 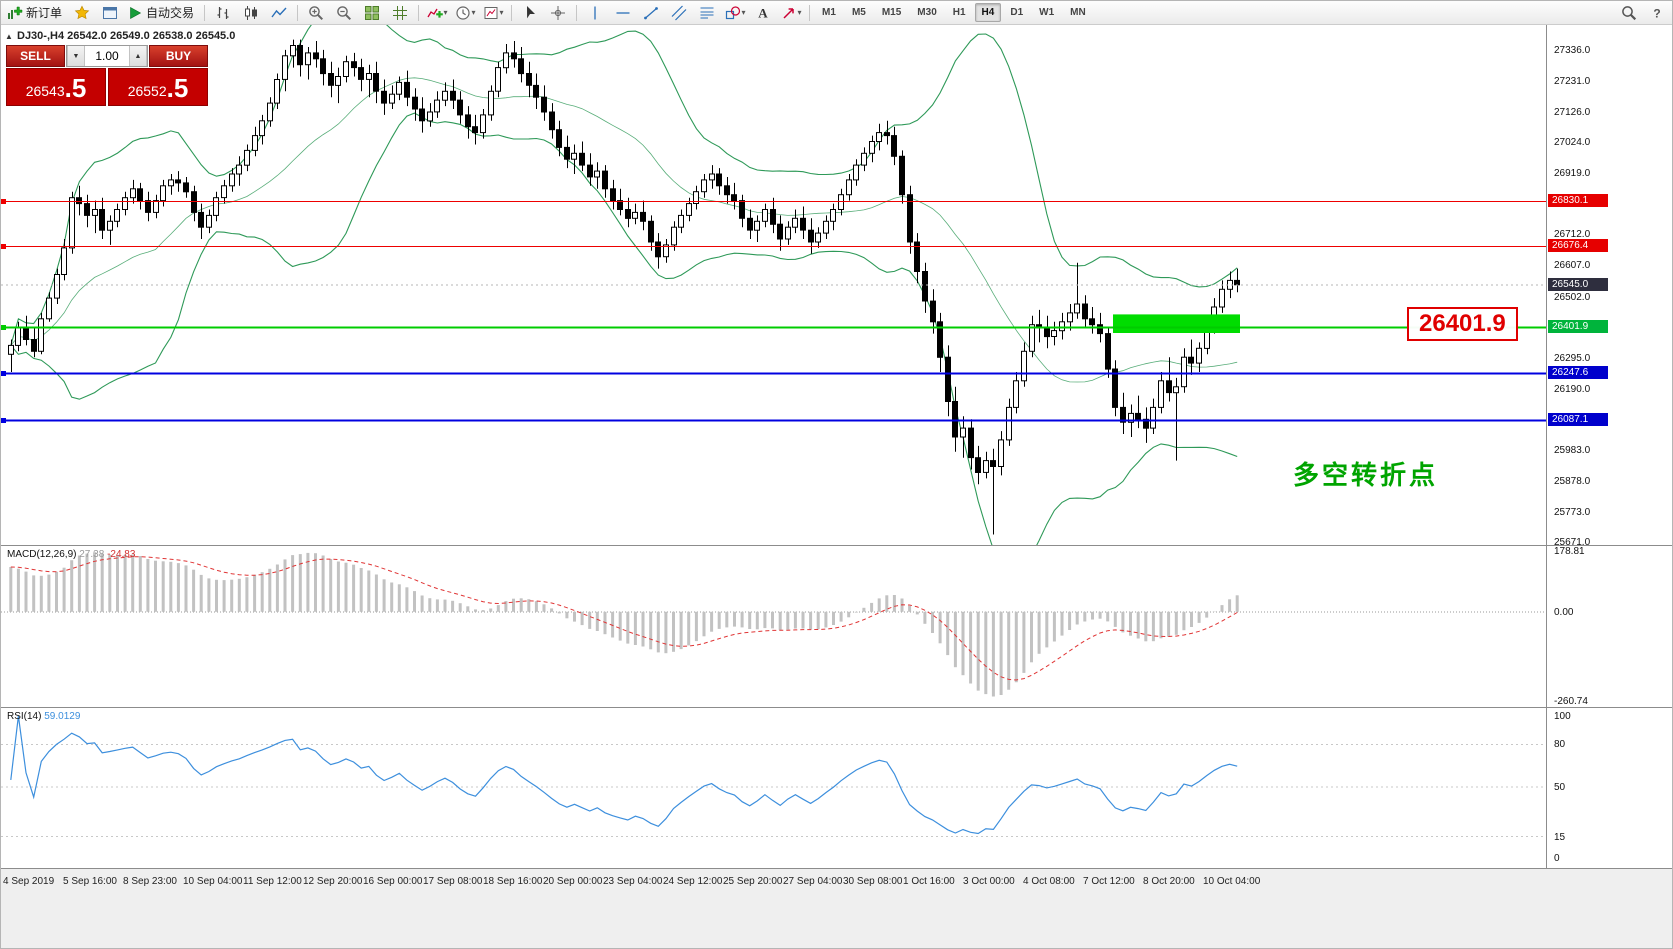 I want to click on macd-label: MACD(12,26,9) 27.38 -24.83, so click(x=71, y=554).